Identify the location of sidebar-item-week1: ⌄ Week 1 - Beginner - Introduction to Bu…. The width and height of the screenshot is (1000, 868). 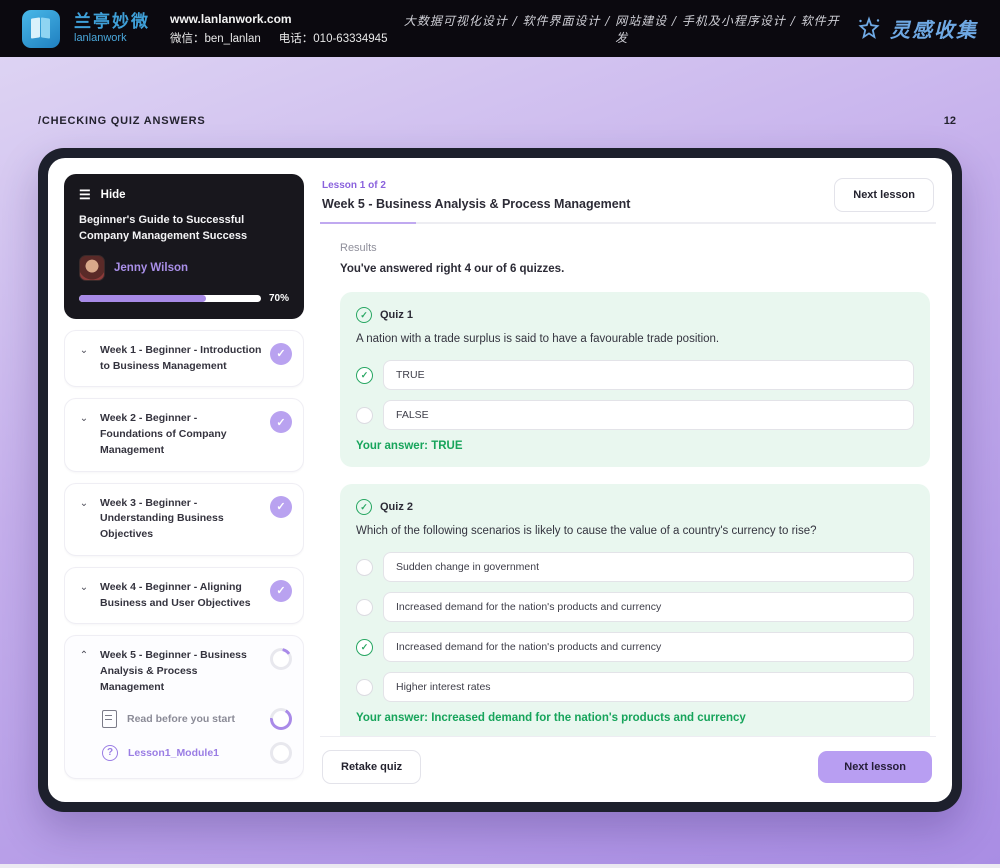
(184, 358).